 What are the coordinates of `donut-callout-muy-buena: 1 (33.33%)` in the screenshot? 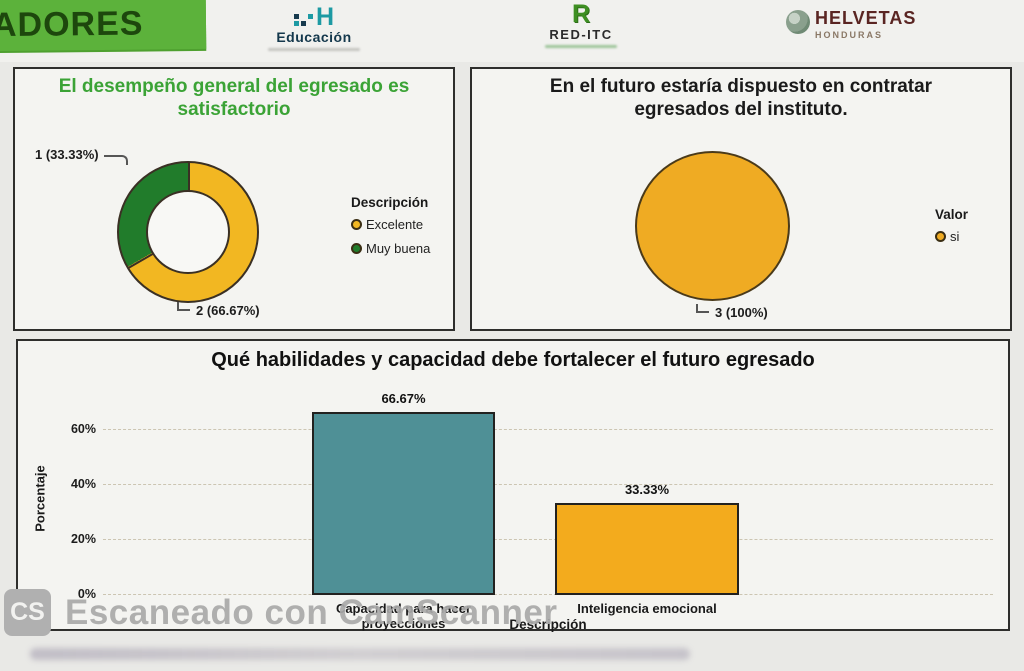 It's located at (81, 156).